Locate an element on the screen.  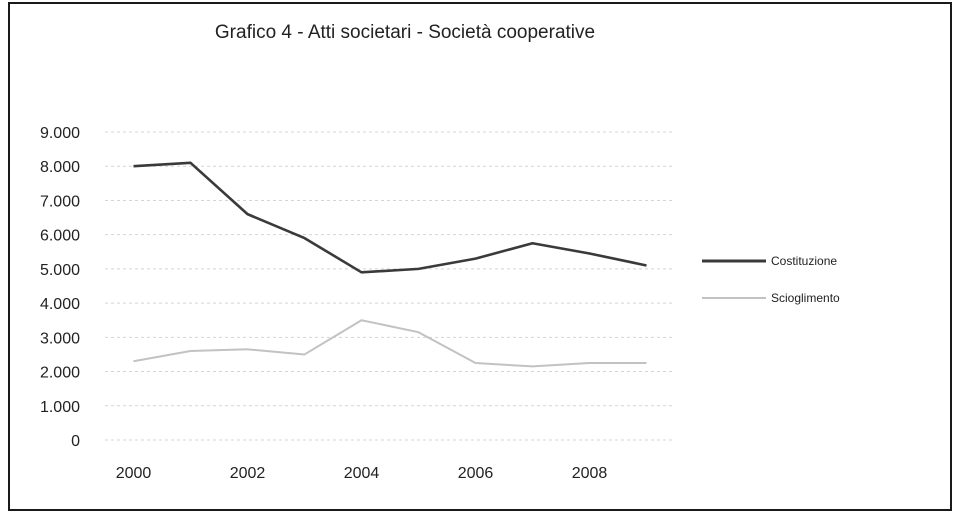
y-tick-label: 5.000 is located at coordinates (60, 270).